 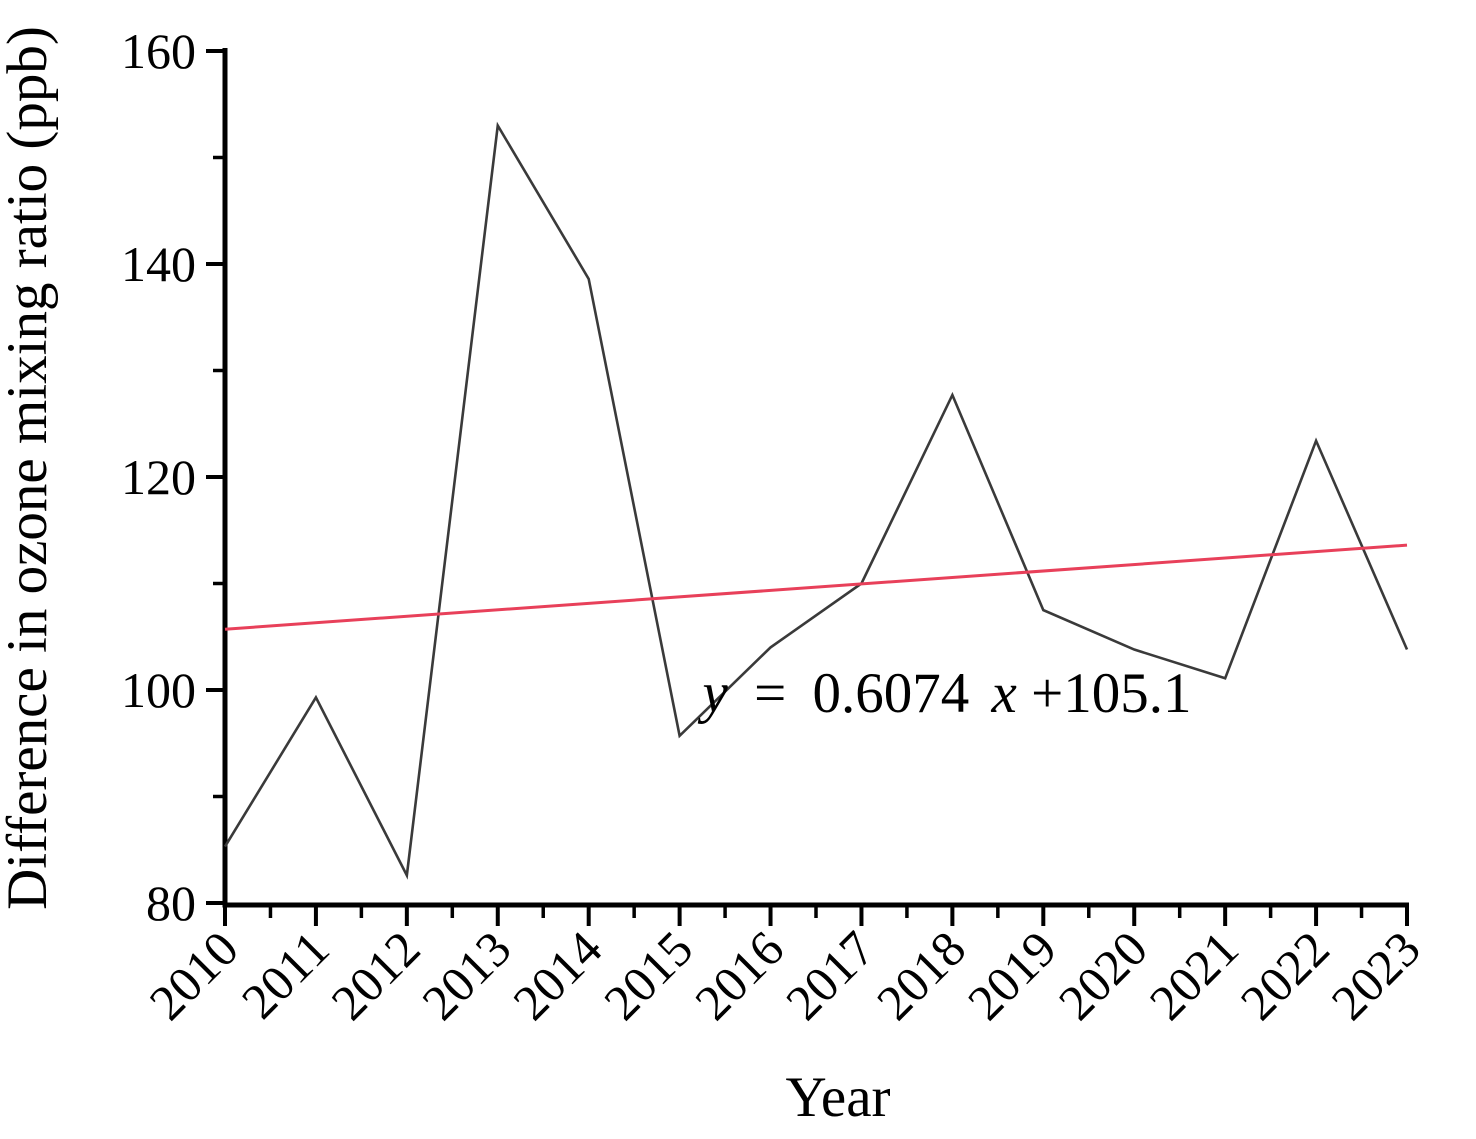 I want to click on x-tick-label: 2010, so click(x=193, y=975).